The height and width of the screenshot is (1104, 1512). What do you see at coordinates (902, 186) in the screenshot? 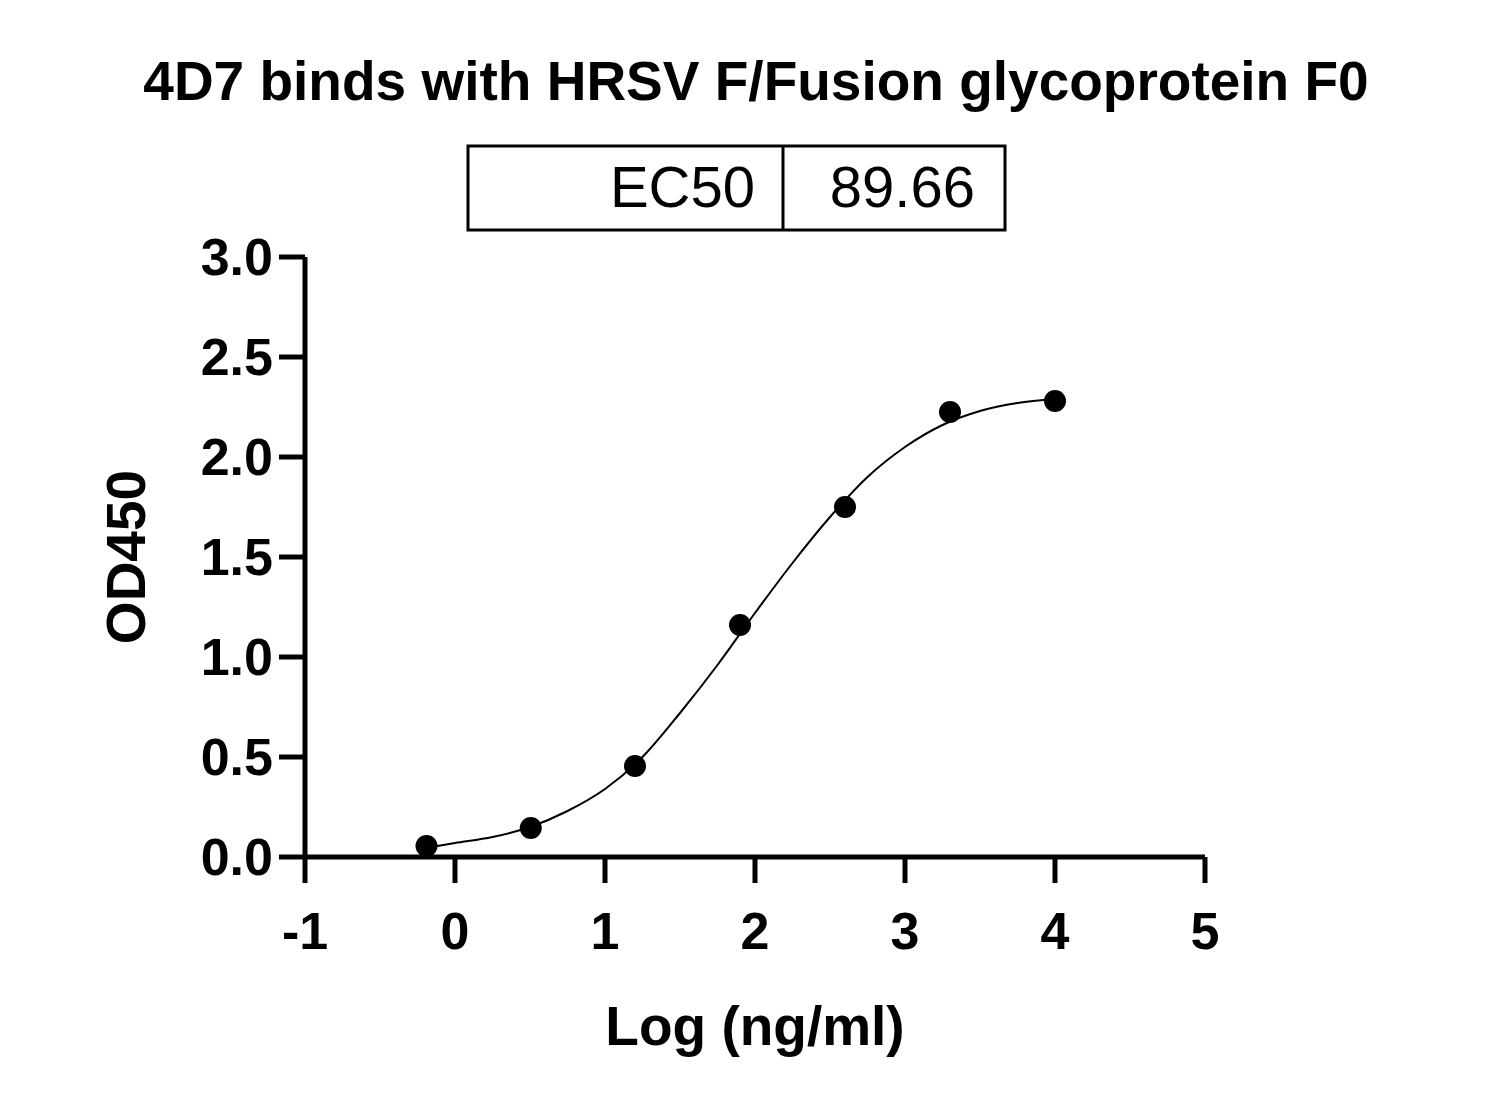
I see `text: 89.66` at bounding box center [902, 186].